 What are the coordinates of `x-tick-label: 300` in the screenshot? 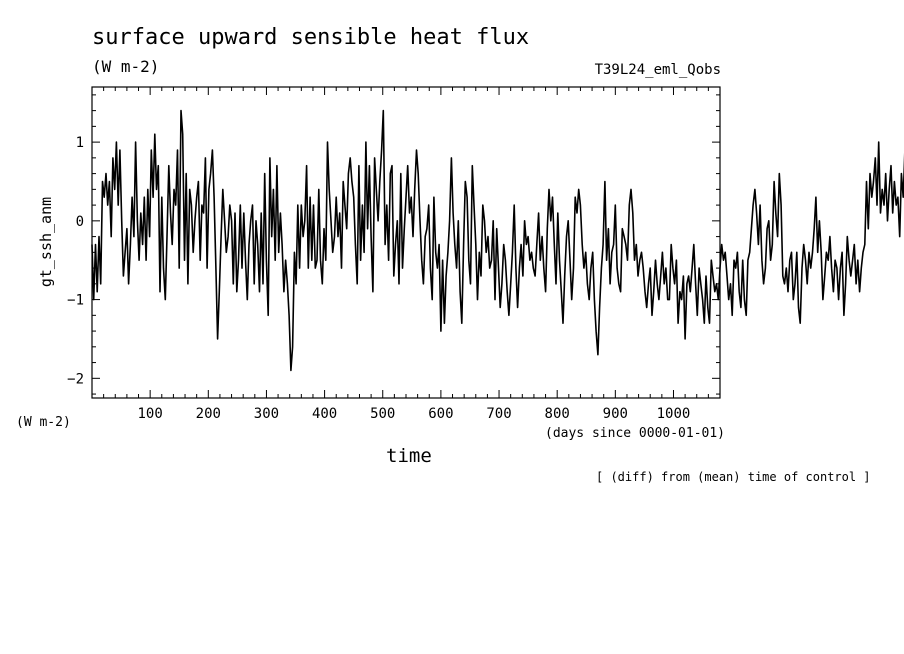 It's located at (266, 414).